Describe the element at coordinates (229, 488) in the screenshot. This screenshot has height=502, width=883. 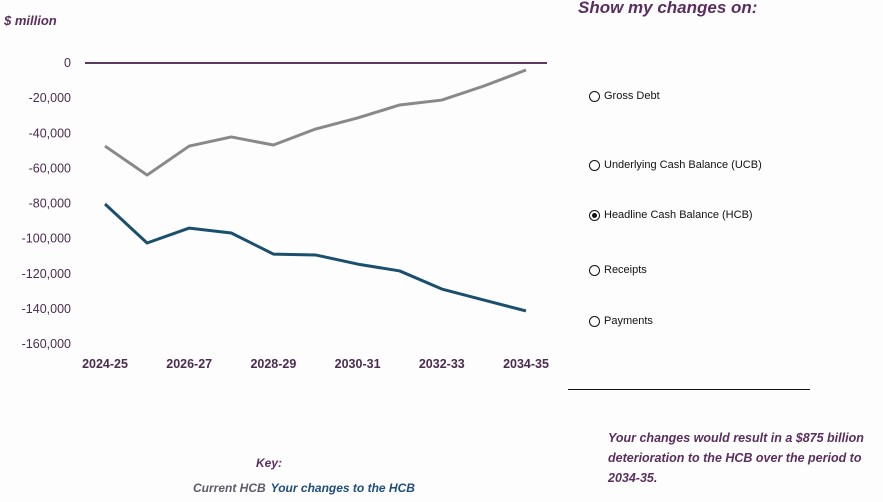
I see `legend-current-hcb: Current HCB` at that location.